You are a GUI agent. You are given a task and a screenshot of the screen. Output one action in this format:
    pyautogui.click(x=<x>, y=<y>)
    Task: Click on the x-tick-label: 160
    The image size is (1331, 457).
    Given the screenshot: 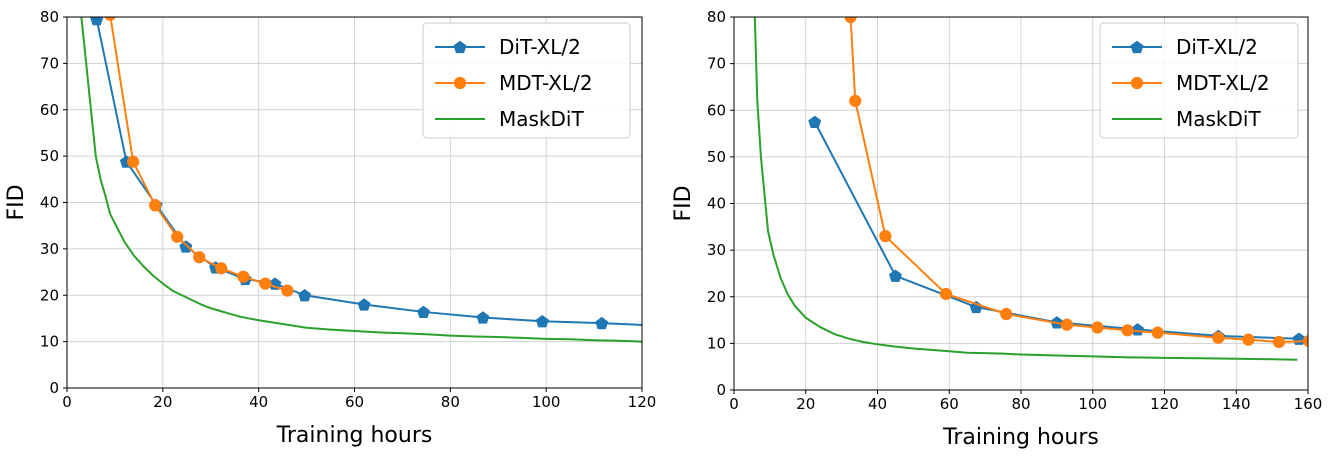 What is the action you would take?
    pyautogui.click(x=1308, y=404)
    